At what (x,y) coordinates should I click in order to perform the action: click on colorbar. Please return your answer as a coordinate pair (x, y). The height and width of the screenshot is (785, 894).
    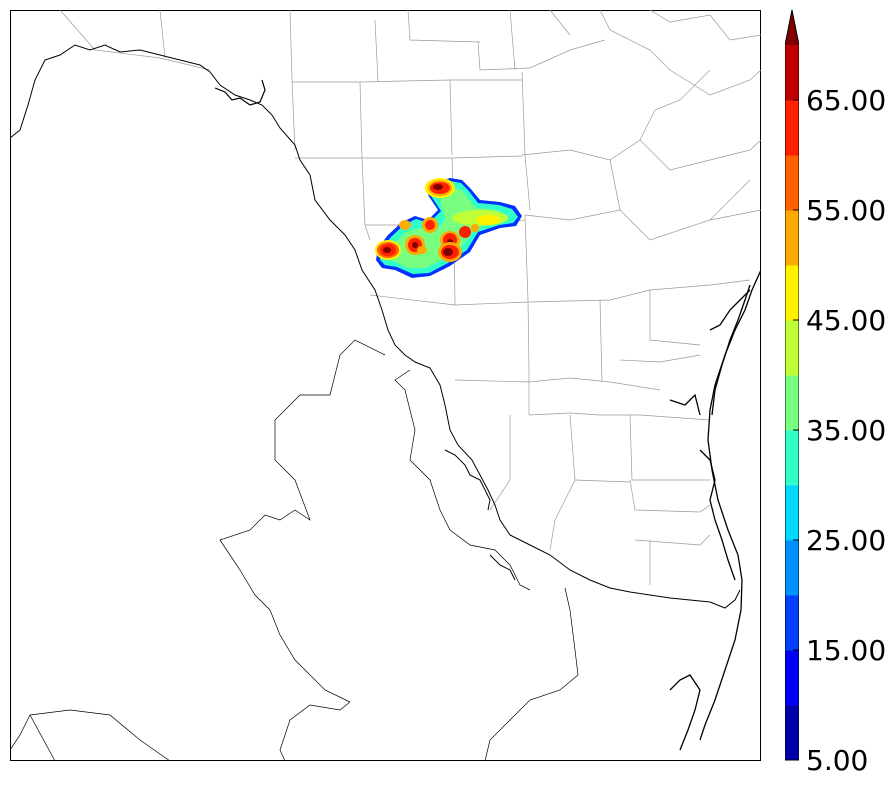
    Looking at the image, I should click on (792, 385).